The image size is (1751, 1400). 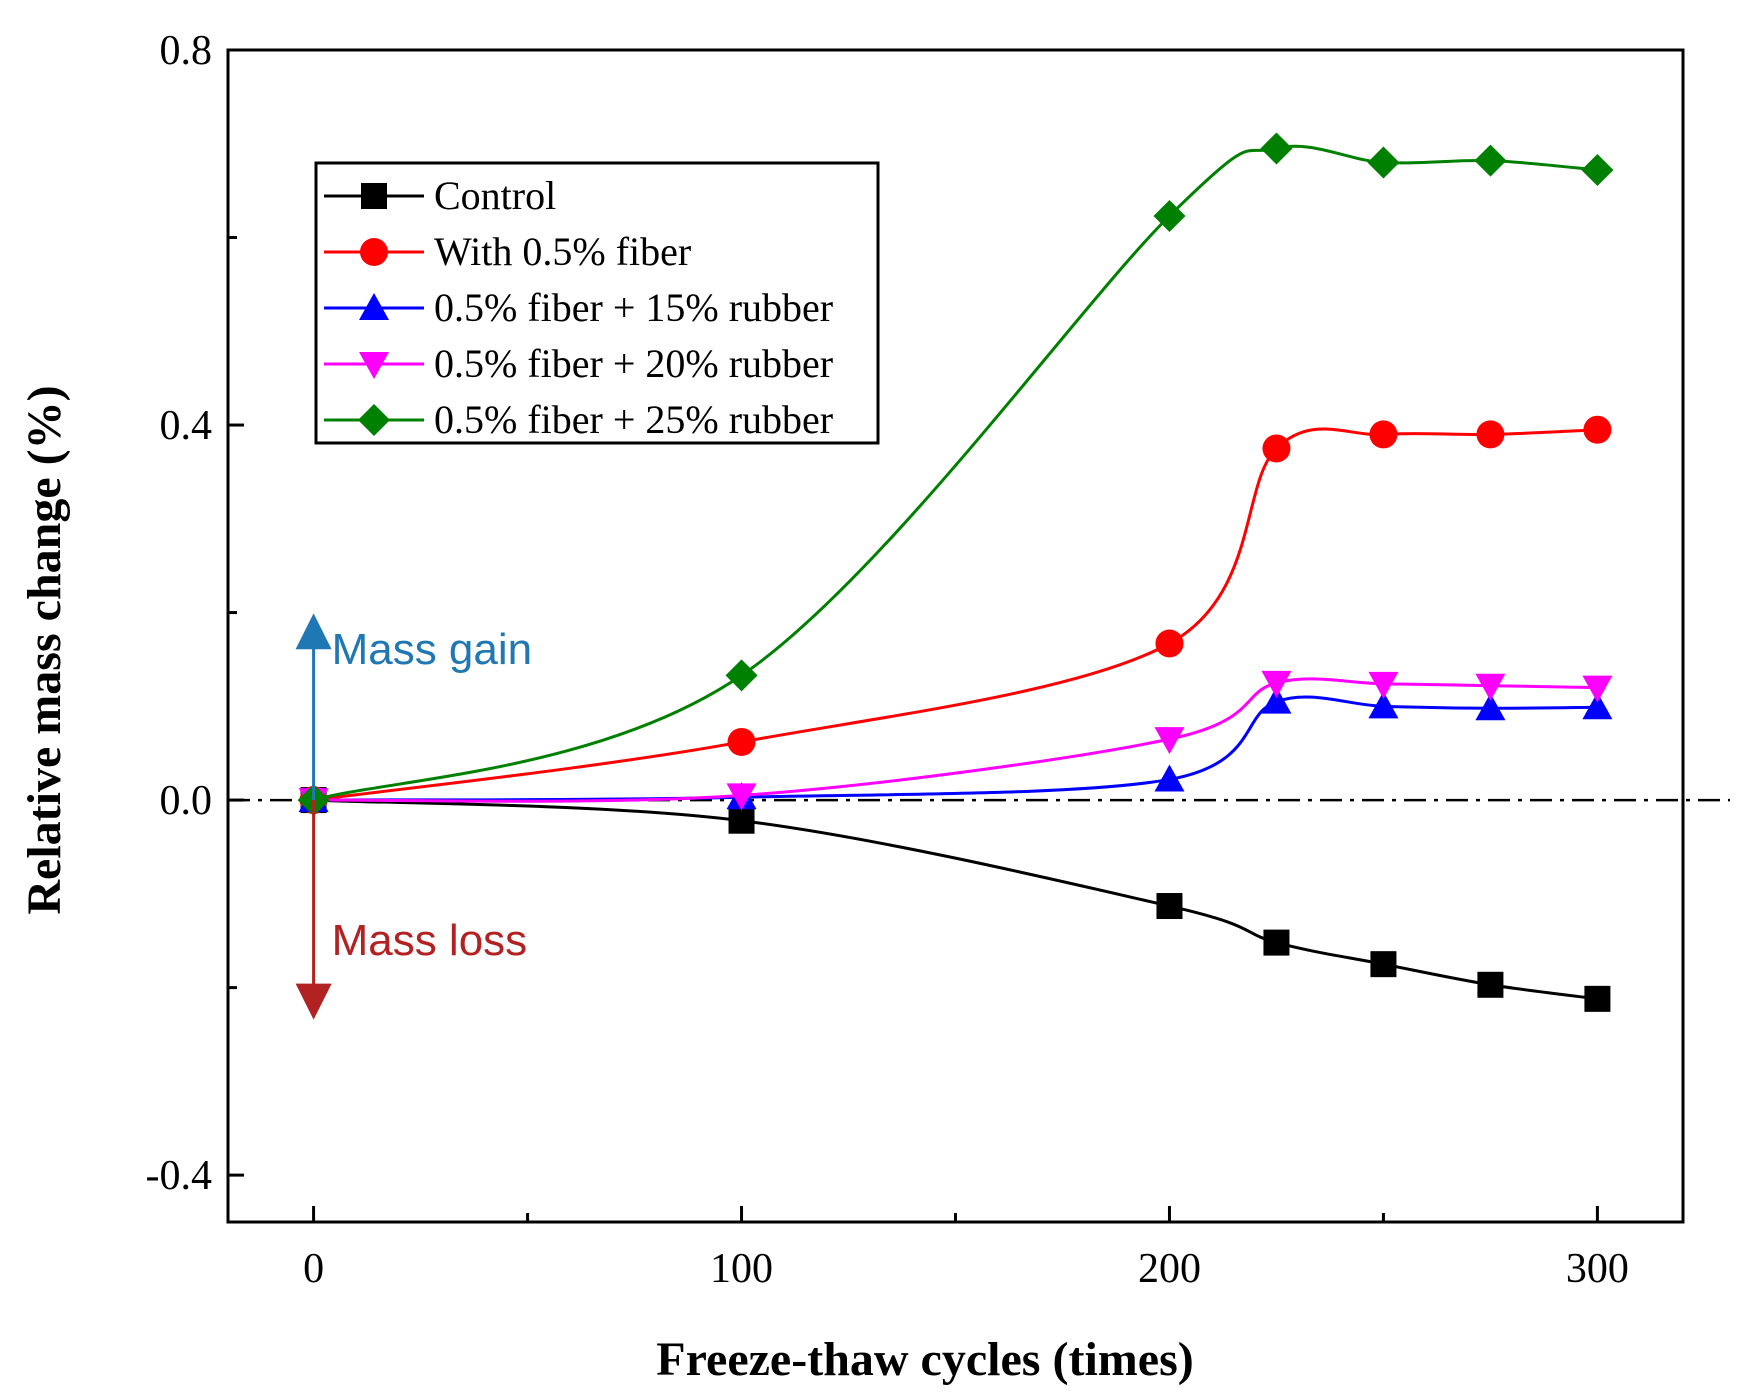 What do you see at coordinates (562, 251) in the screenshot?
I see `legend-label: With 0.5% fiber` at bounding box center [562, 251].